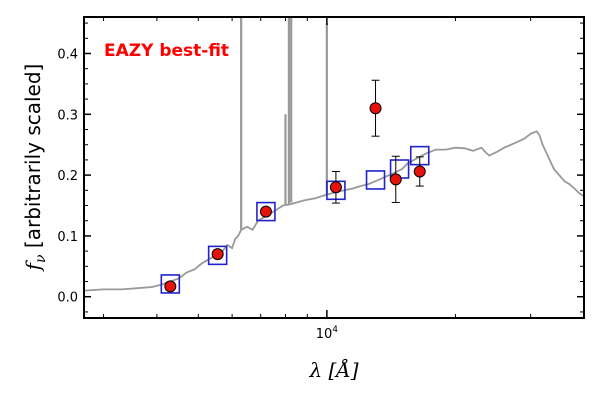 Image resolution: width=600 pixels, height=400 pixels. I want to click on y-tick-label: 0.3, so click(67, 115).